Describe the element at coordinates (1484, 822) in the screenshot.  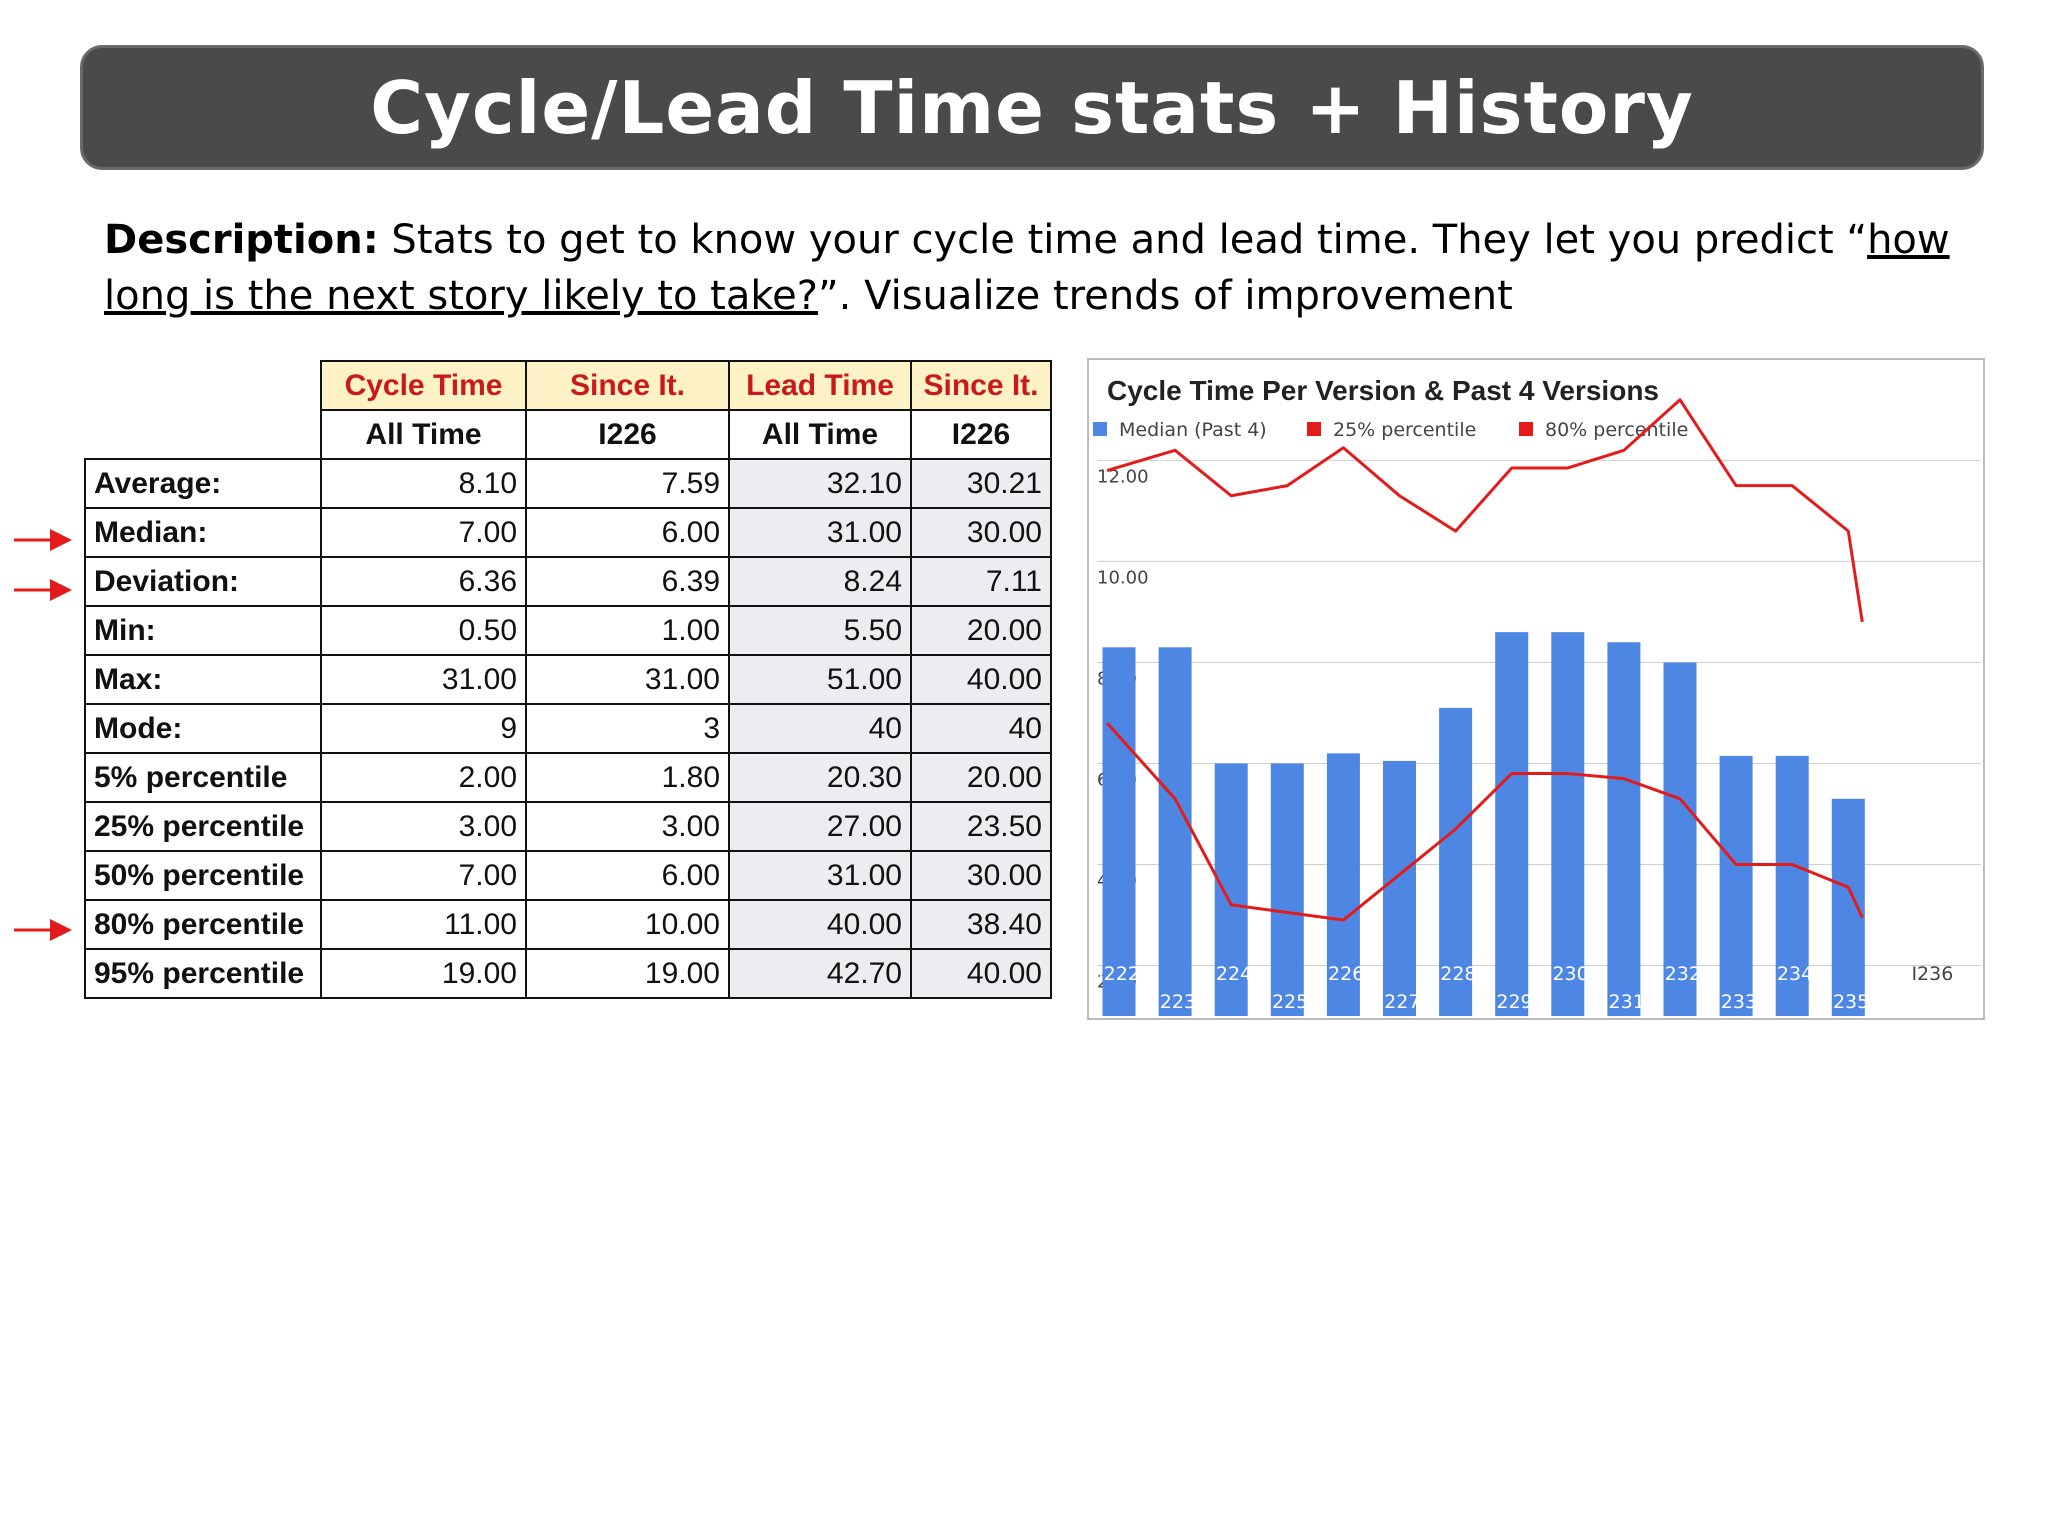
I see `series-line` at that location.